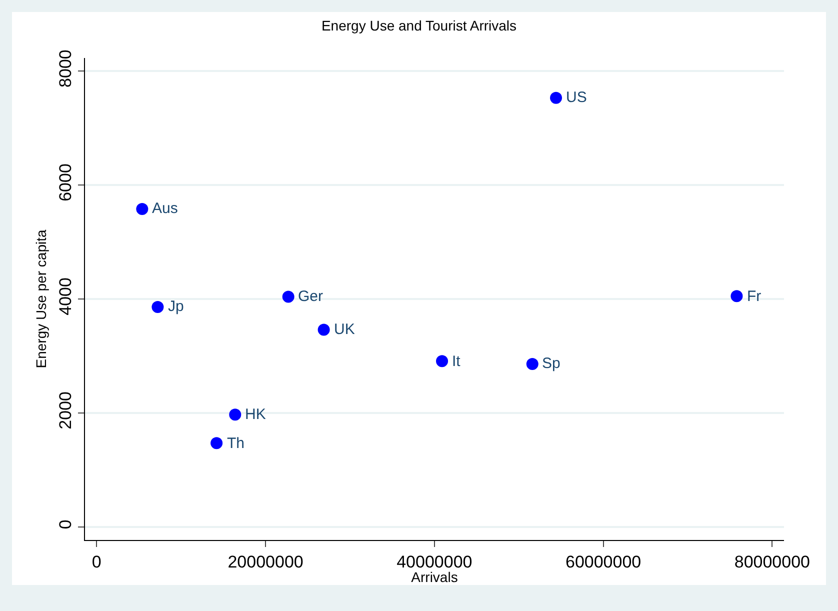 The width and height of the screenshot is (838, 611). Describe the element at coordinates (603, 562) in the screenshot. I see `x-tick-label: 60000000` at that location.